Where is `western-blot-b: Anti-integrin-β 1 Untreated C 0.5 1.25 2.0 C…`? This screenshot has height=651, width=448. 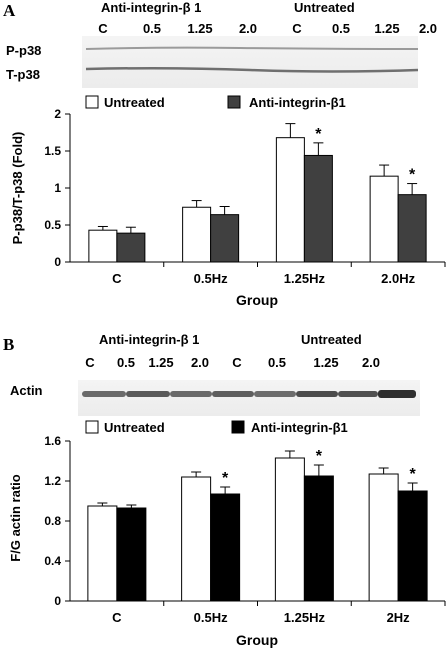 western-blot-b: Anti-integrin-β 1 Untreated C 0.5 1.25 2.0 C… is located at coordinates (215, 374).